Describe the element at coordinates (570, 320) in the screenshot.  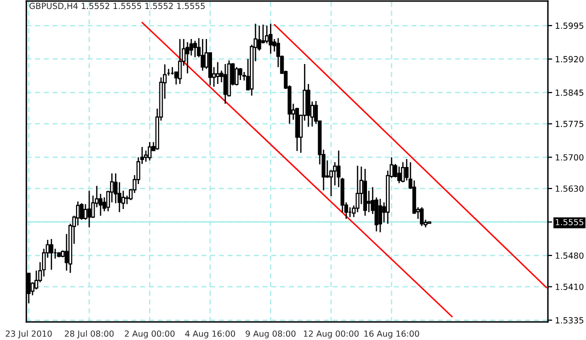
I see `y-tick-label: 1.5335` at that location.